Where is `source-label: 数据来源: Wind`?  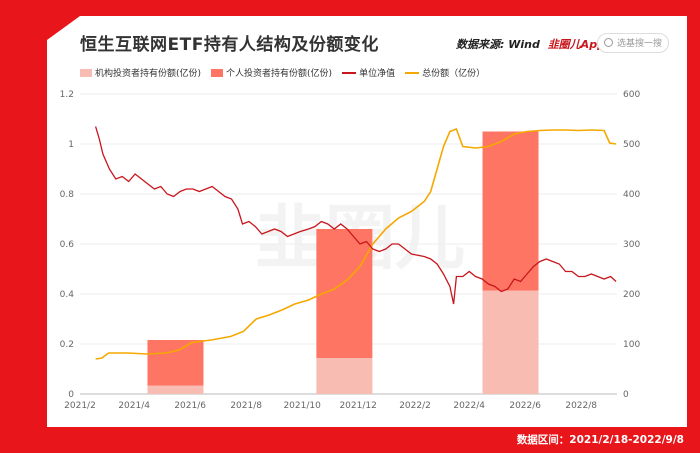
source-label: 数据来源: Wind is located at coordinates (498, 44).